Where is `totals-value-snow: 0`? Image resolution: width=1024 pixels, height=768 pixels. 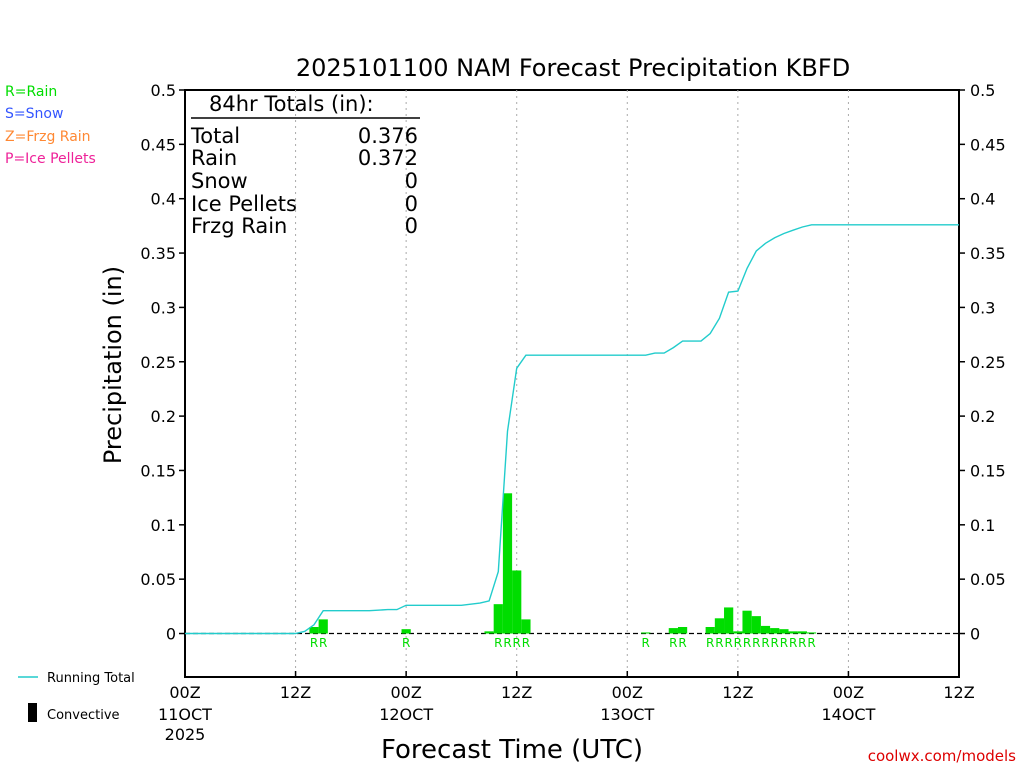
totals-value-snow: 0 is located at coordinates (411, 181).